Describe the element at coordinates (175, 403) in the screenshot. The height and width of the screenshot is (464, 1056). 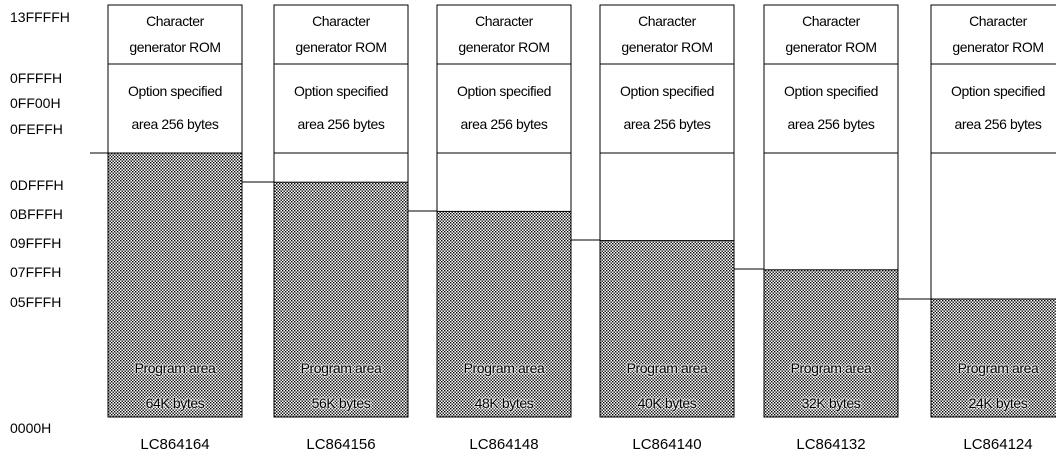
I see `program-area-line2: 64K bytes` at that location.